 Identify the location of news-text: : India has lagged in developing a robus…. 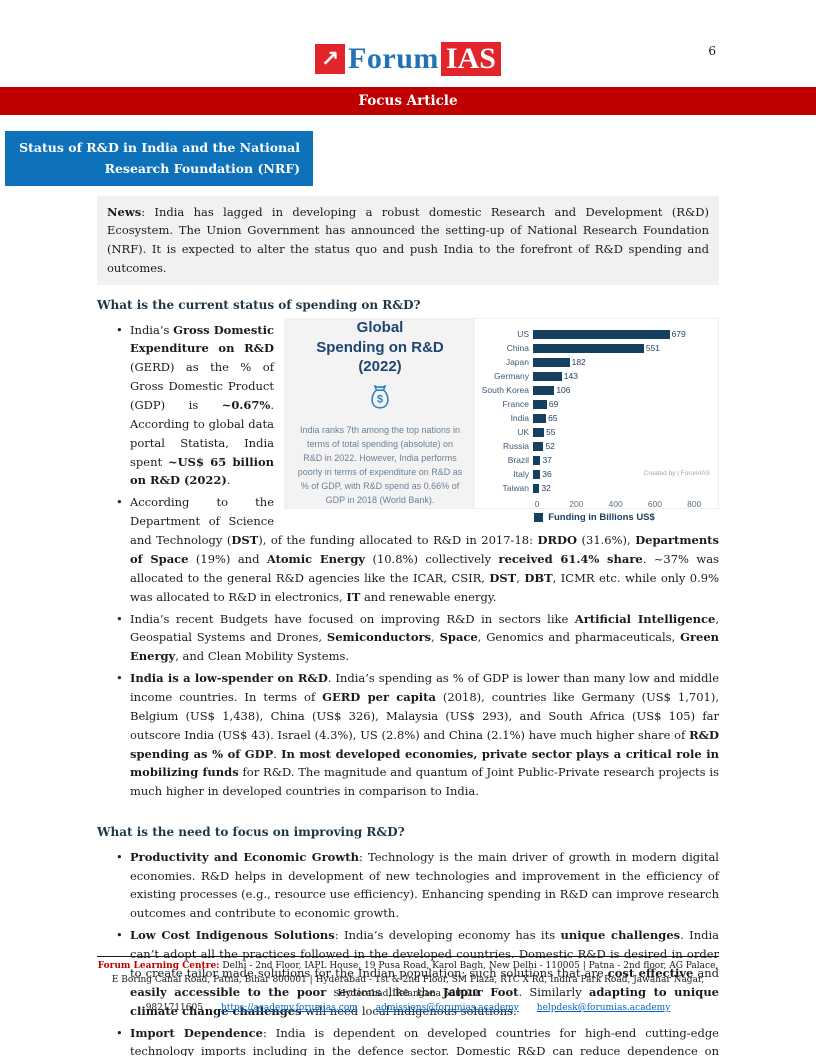
(408, 240).